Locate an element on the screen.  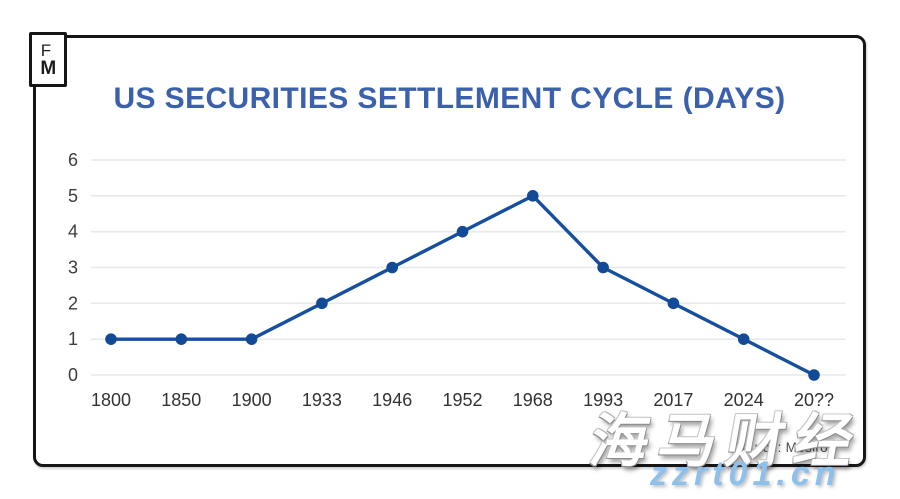
x-tick-label: 1933 is located at coordinates (322, 400).